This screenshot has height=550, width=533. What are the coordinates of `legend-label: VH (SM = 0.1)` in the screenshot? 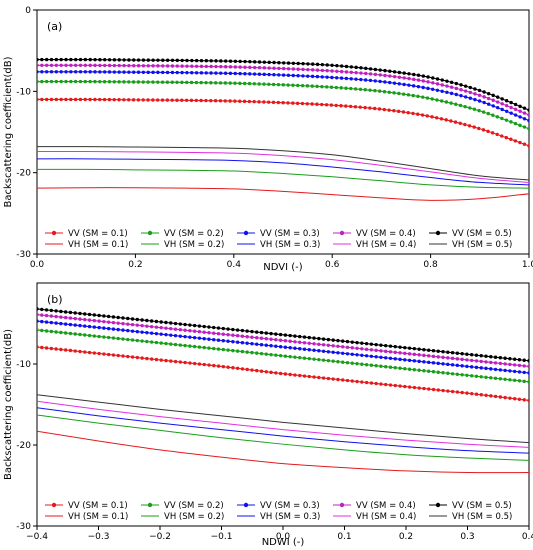 It's located at (98, 245).